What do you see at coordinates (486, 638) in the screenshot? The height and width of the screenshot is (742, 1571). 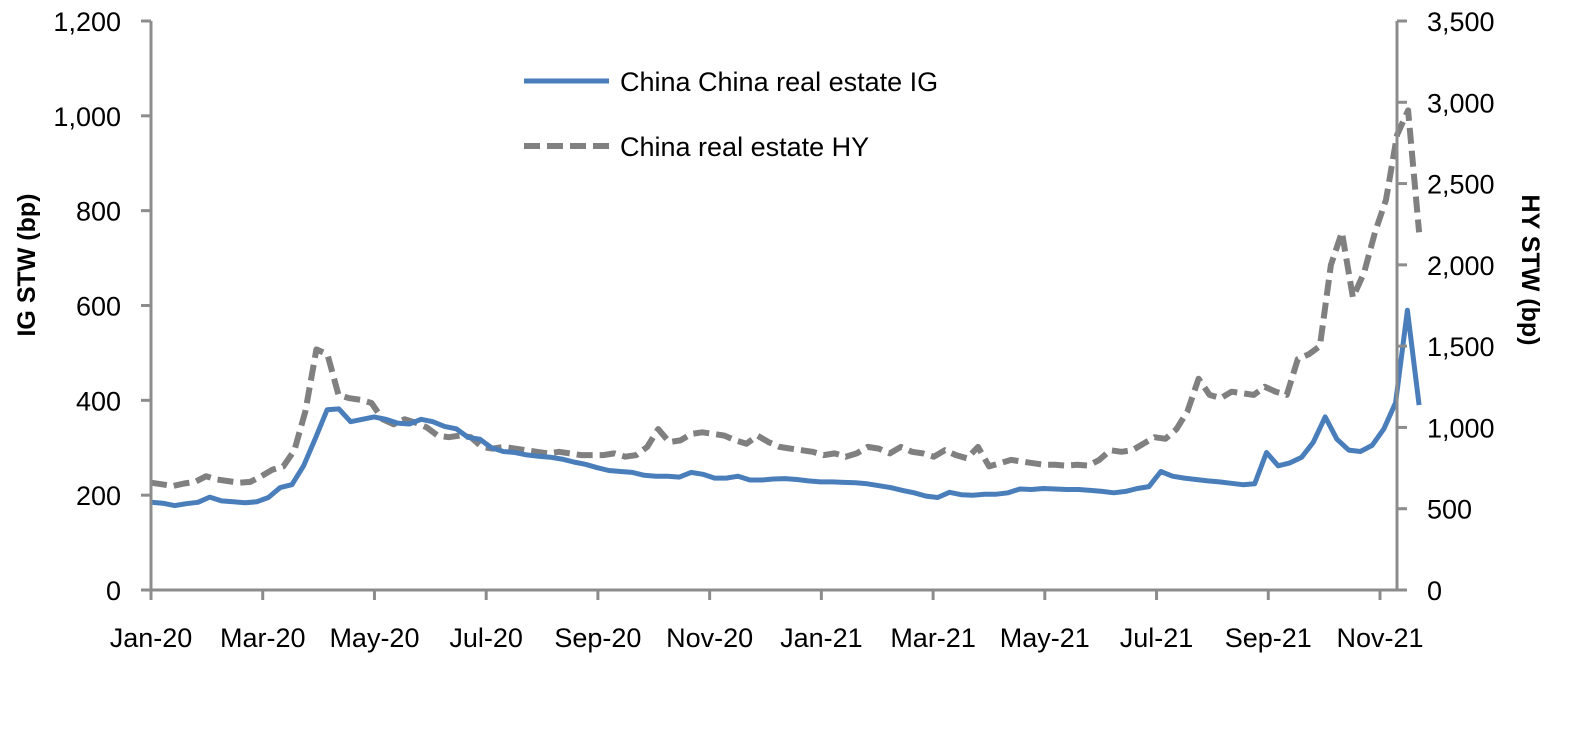 I see `x-tick-label: Jul-20` at bounding box center [486, 638].